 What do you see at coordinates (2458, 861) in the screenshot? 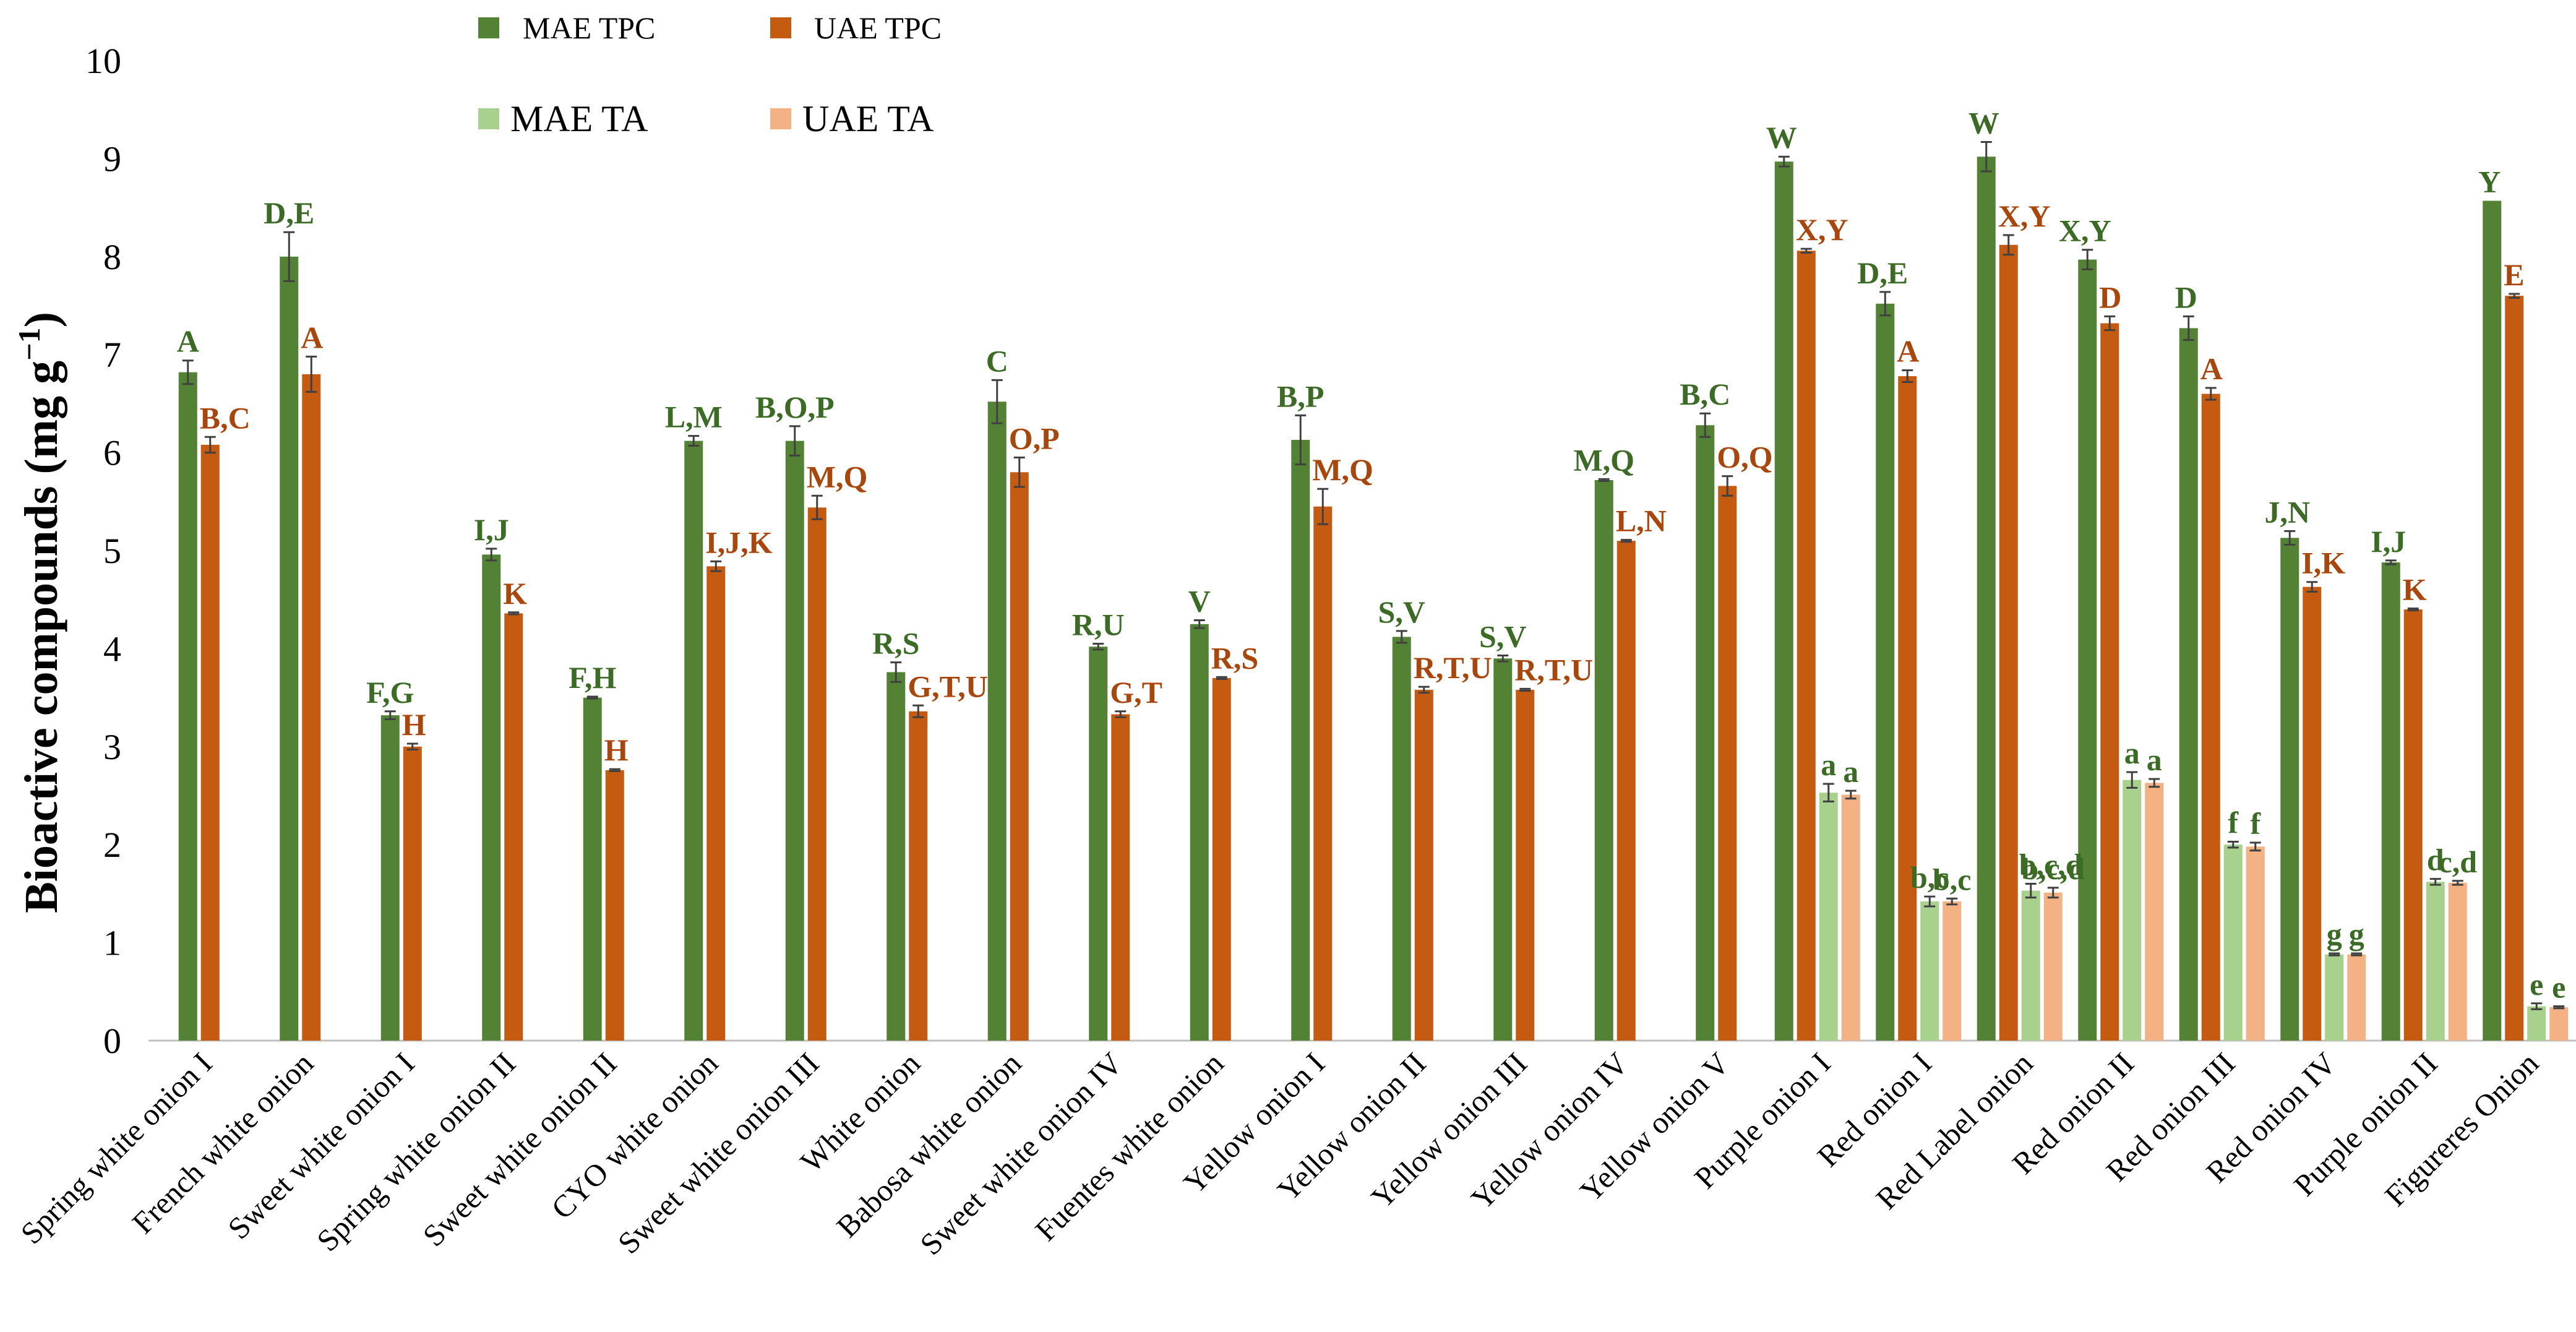
I see `sig-label-uae-ta: c,d` at bounding box center [2458, 861].